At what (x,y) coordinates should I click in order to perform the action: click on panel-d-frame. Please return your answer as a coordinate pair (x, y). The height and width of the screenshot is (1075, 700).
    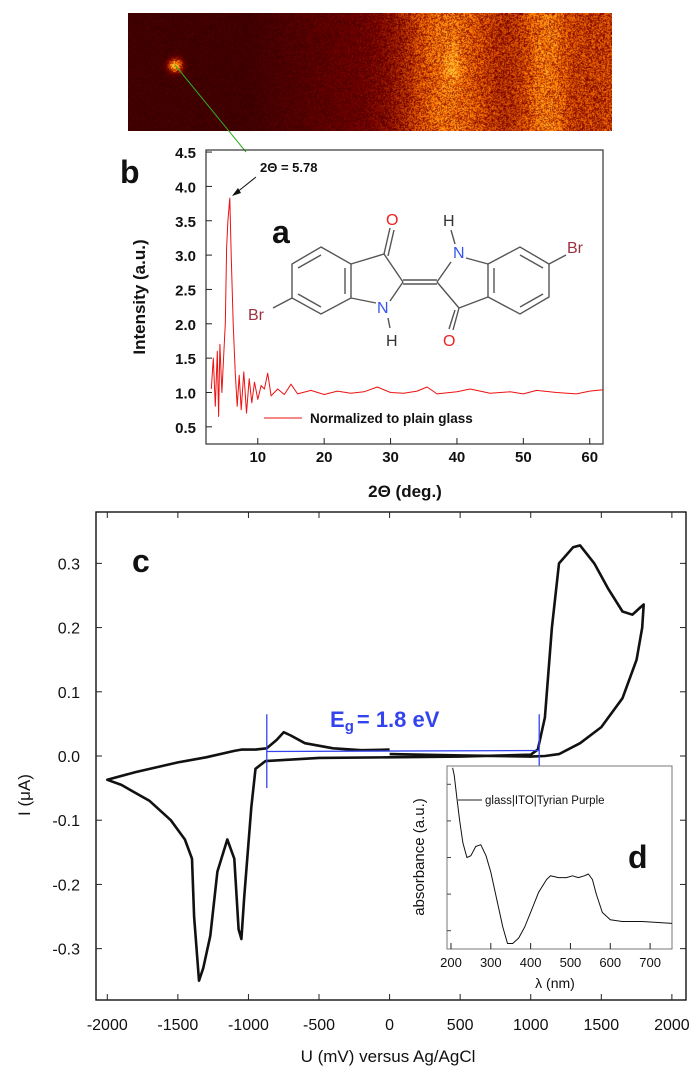
    Looking at the image, I should click on (559, 857).